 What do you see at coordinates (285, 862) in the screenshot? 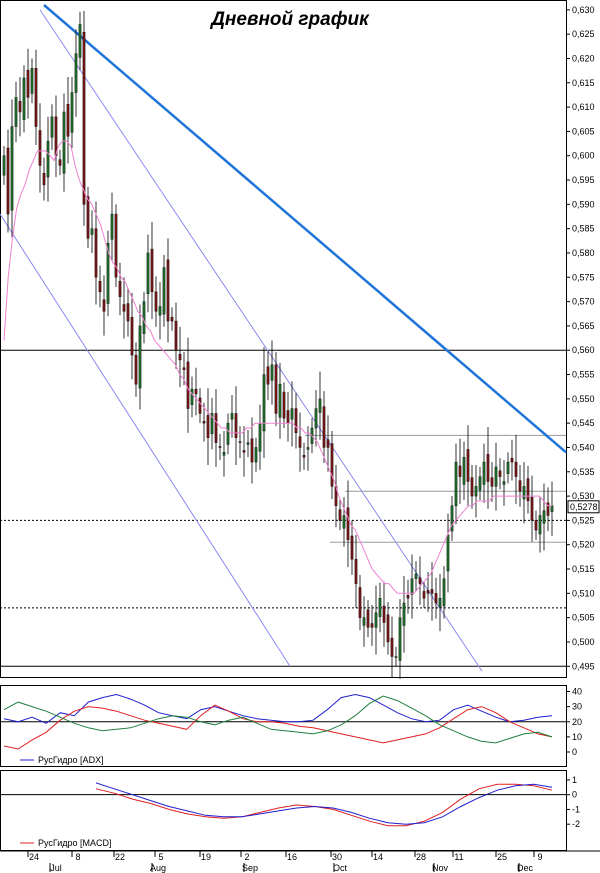
I see `x-axis: 24 8 22 5 19 2 16 30 14 28 11 25 9 Jul Aug Sep Oct Nov Dec` at bounding box center [285, 862].